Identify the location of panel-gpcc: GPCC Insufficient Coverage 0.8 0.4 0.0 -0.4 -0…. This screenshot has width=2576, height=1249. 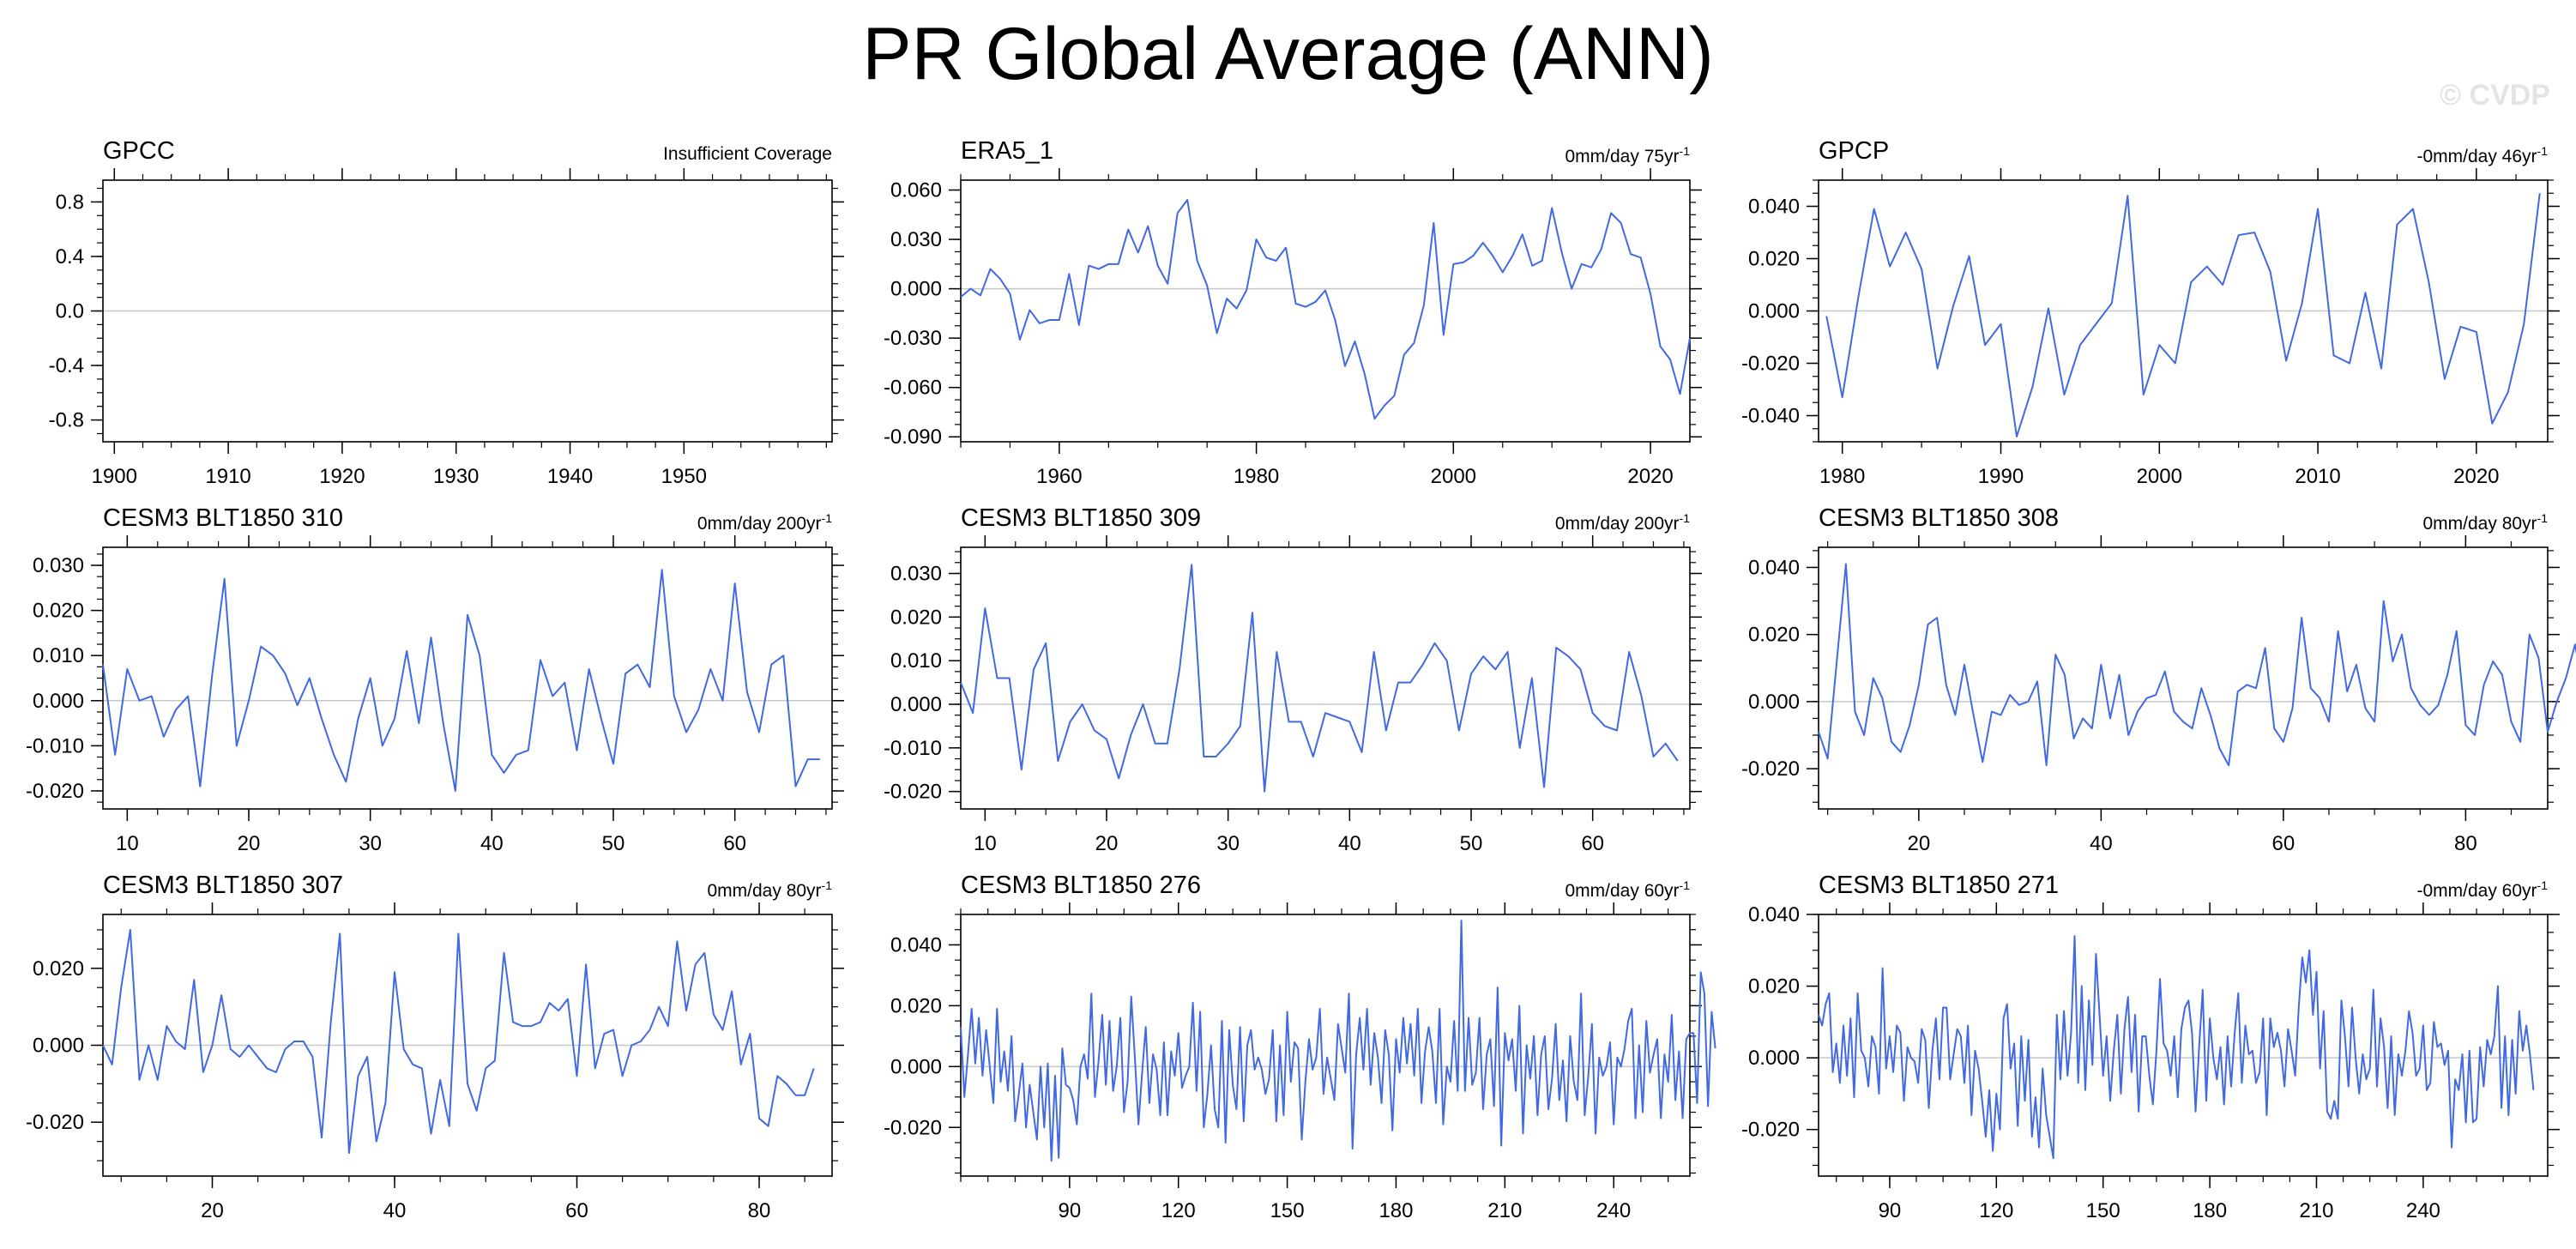
(422, 317).